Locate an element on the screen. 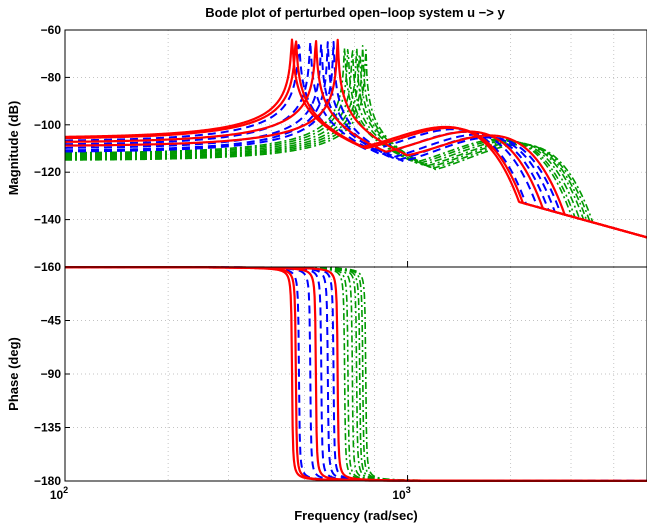  magnitude-y-tick-label: −140 is located at coordinates (47, 220).